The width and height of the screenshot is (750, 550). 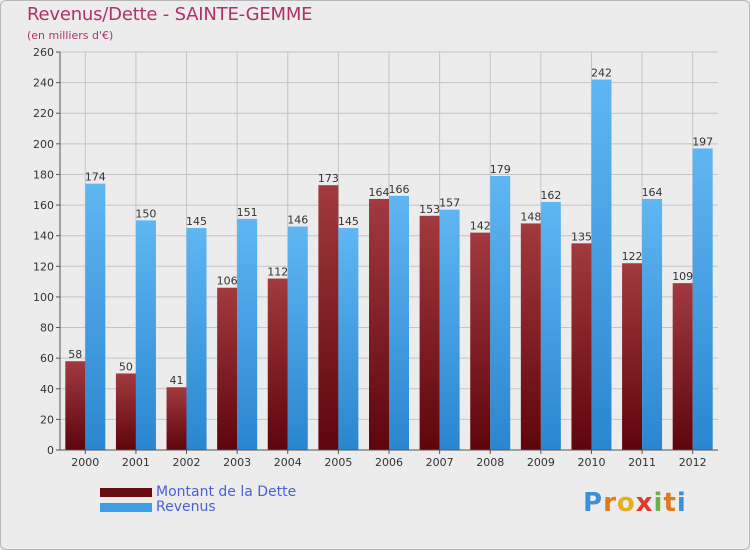 What do you see at coordinates (399, 189) in the screenshot?
I see `revenue-data-label: 166` at bounding box center [399, 189].